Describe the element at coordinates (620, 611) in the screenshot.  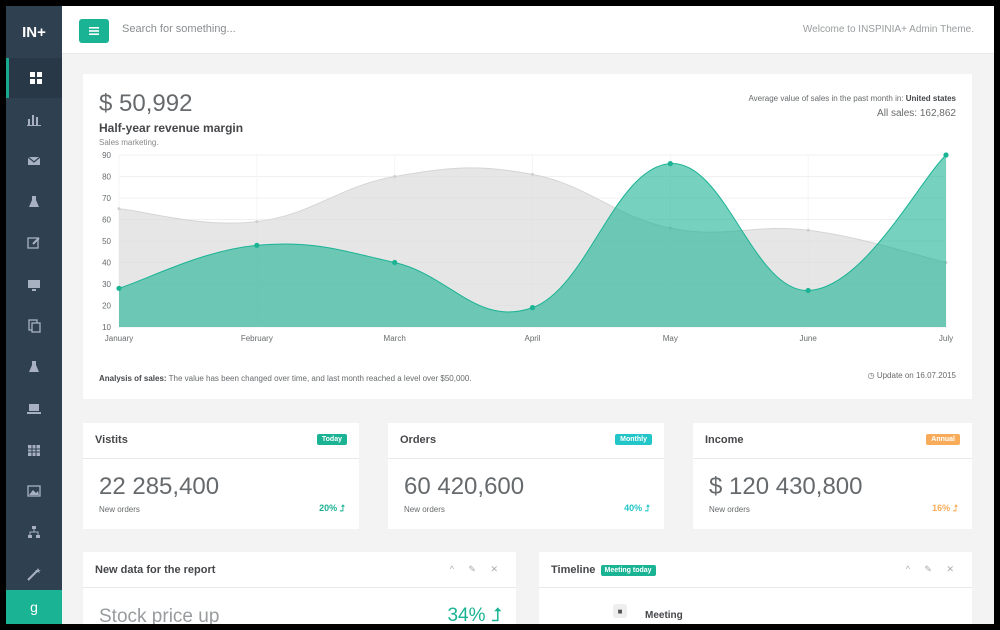
I see `briefcase-icon: ■` at that location.